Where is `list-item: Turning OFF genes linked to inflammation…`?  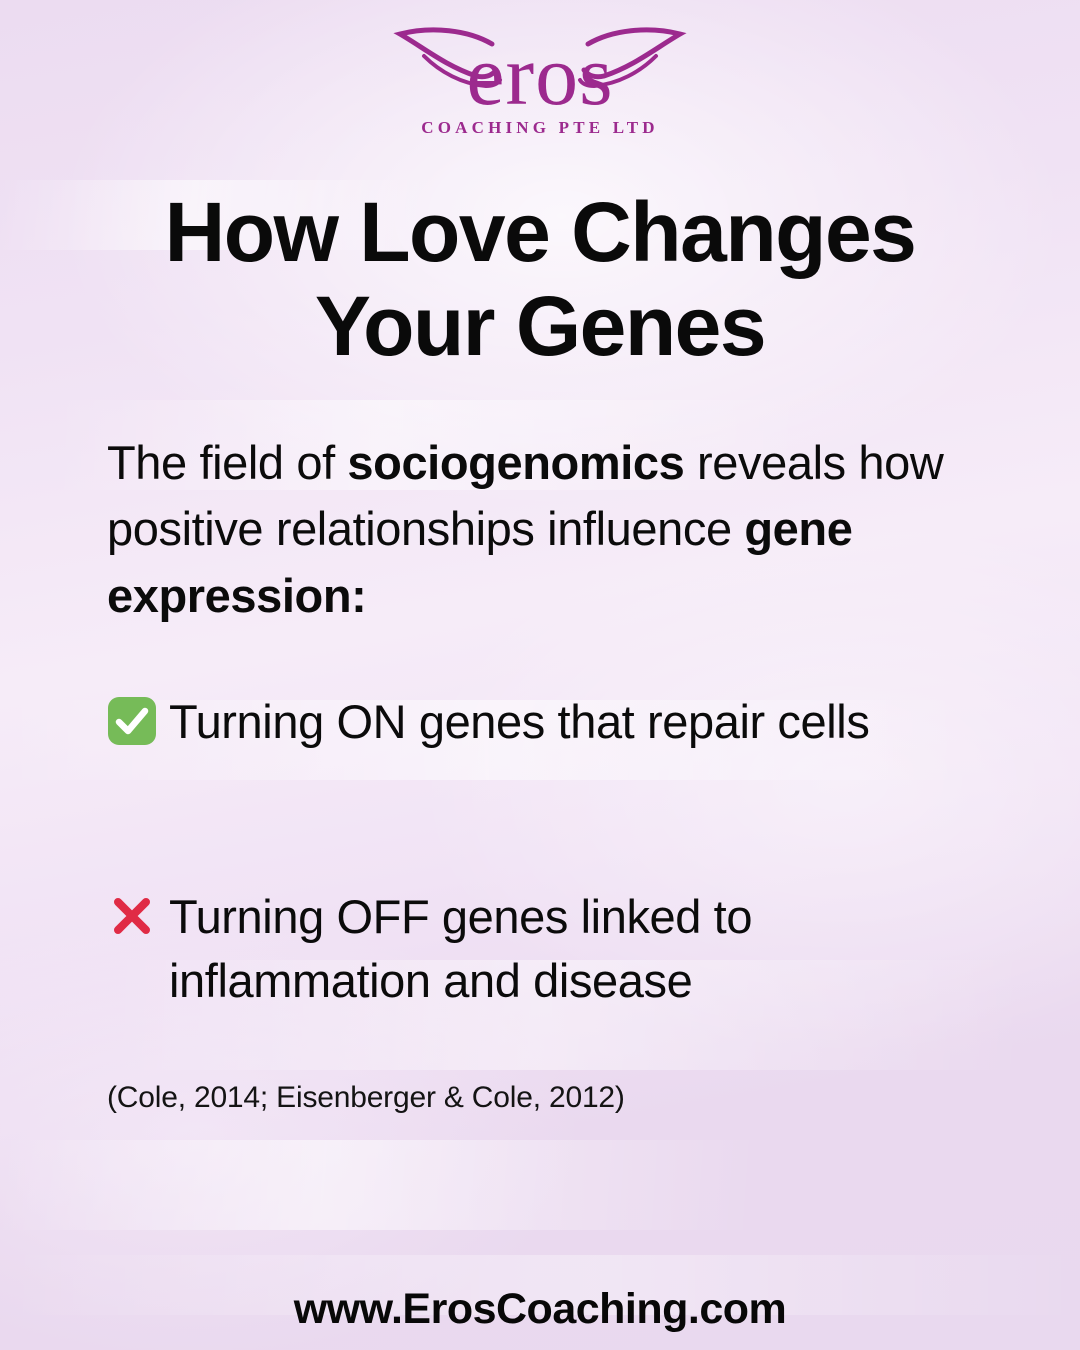 list-item: Turning OFF genes linked to inflammation… is located at coordinates (547, 949).